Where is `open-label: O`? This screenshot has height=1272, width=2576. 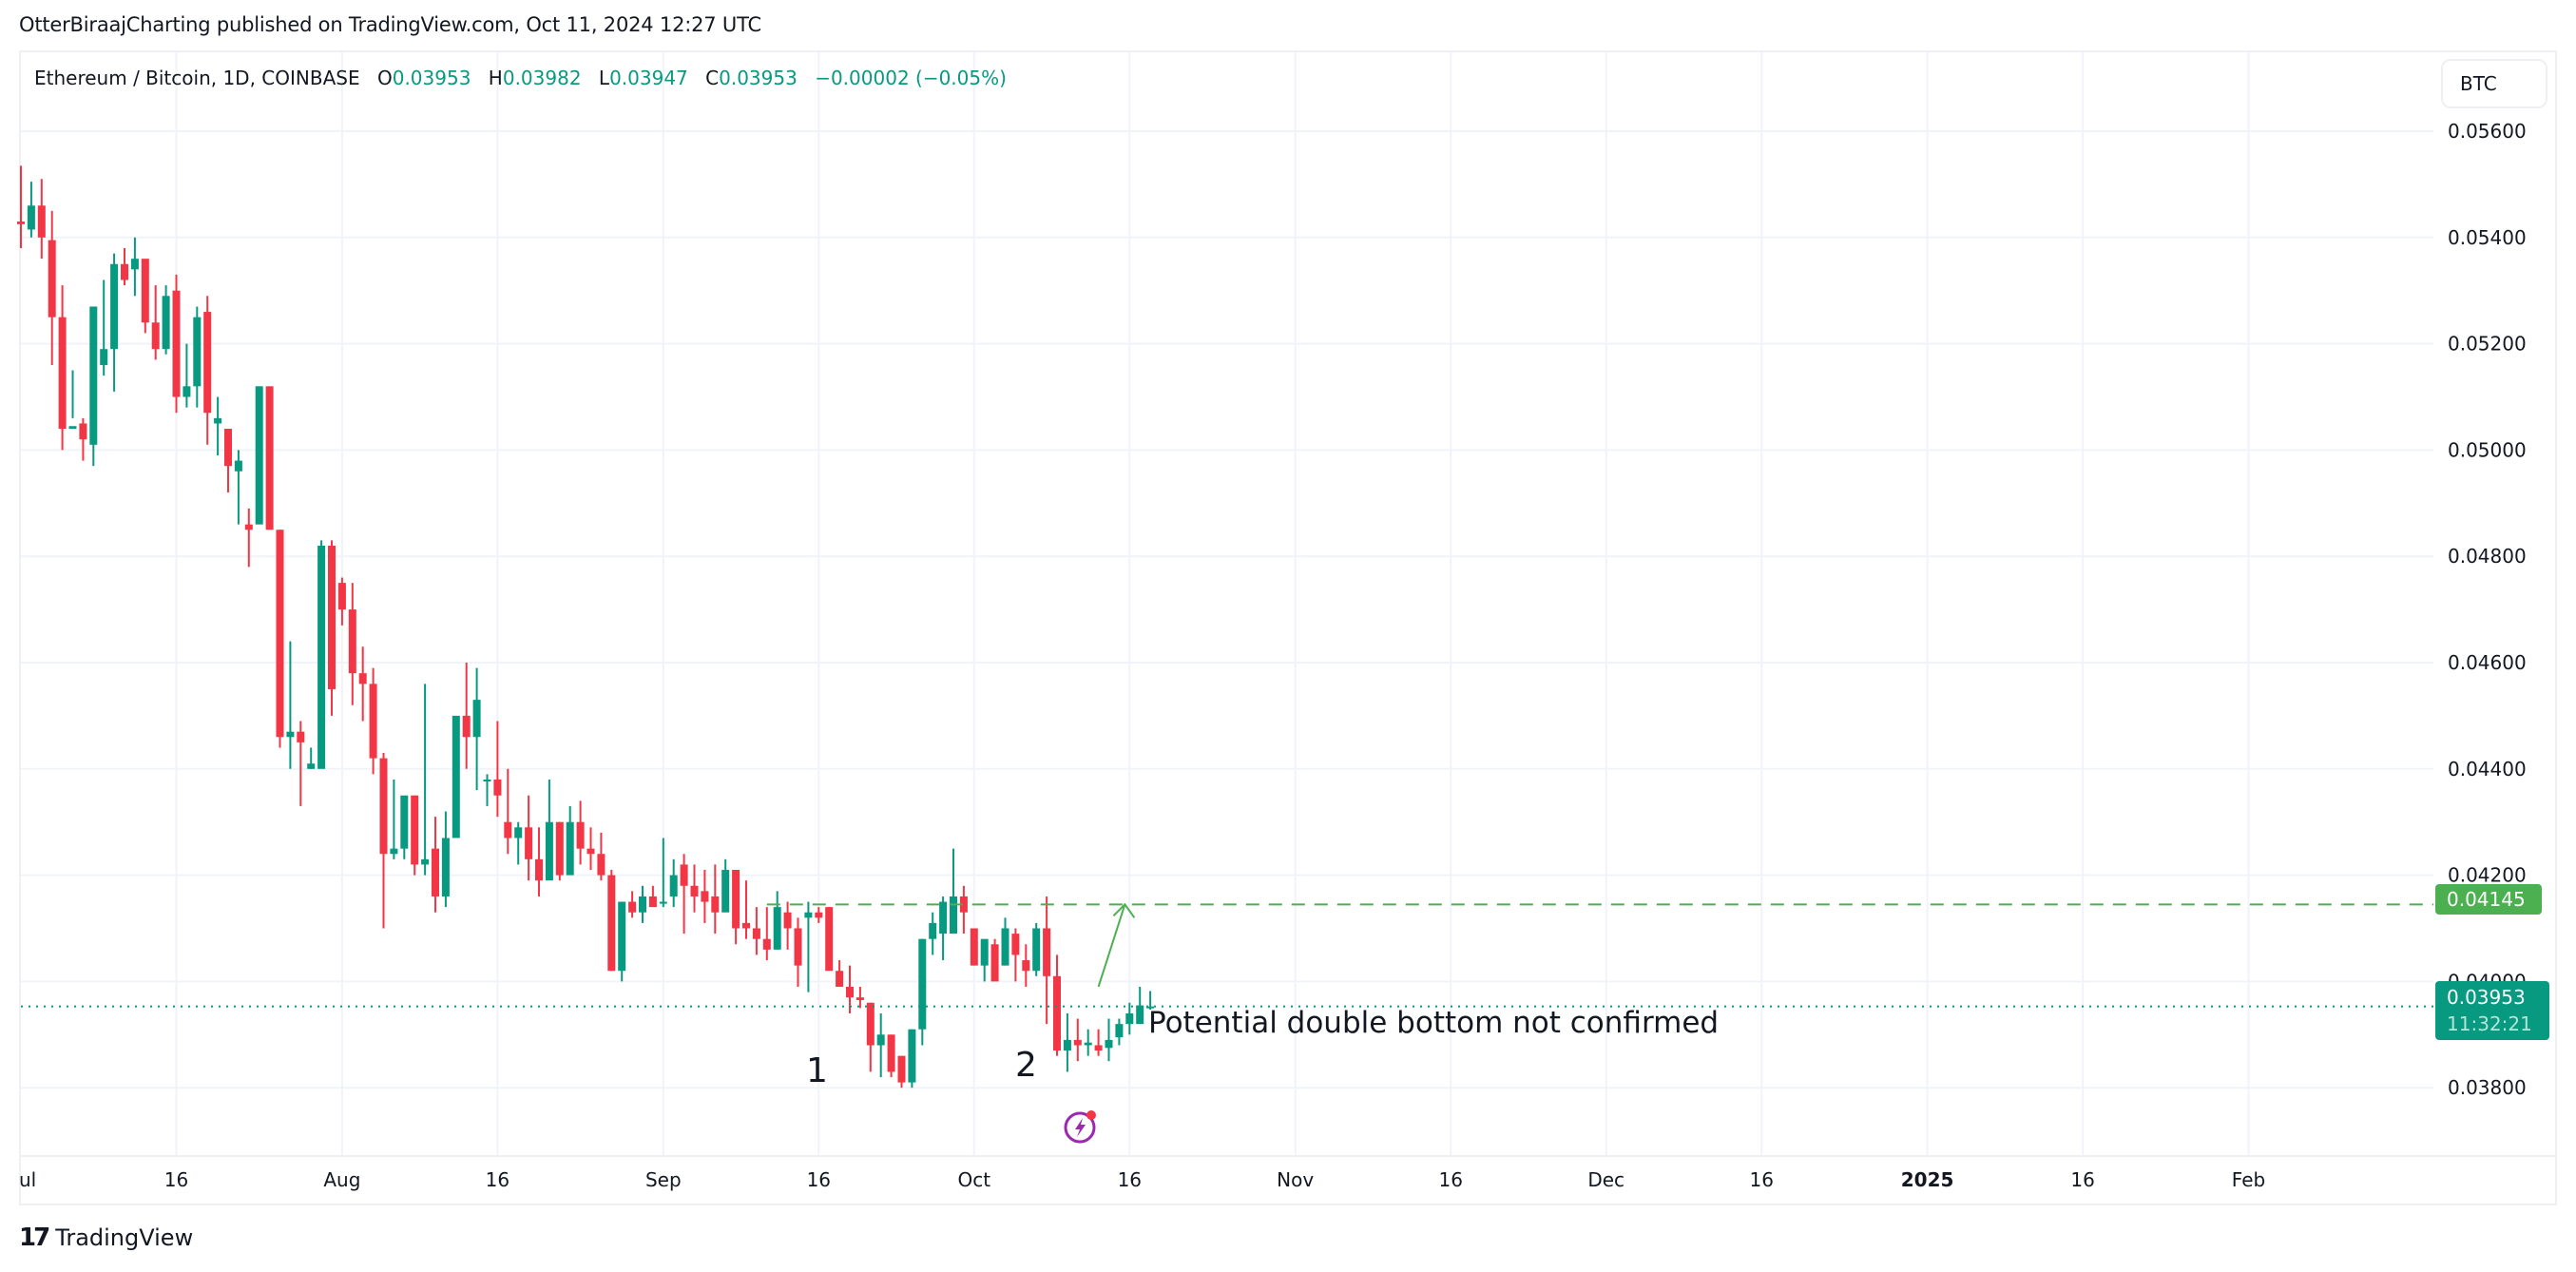 open-label: O is located at coordinates (385, 78).